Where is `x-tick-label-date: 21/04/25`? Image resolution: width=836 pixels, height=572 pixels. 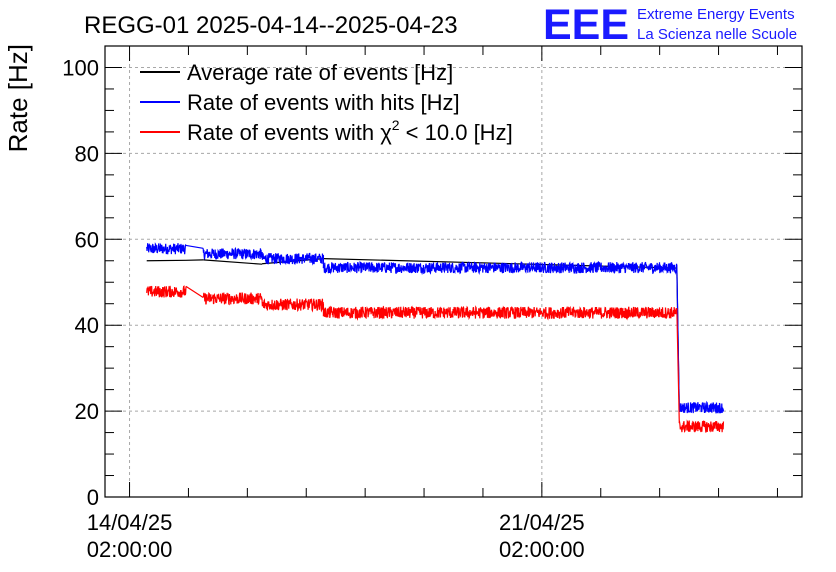 x-tick-label-date: 21/04/25 is located at coordinates (542, 522).